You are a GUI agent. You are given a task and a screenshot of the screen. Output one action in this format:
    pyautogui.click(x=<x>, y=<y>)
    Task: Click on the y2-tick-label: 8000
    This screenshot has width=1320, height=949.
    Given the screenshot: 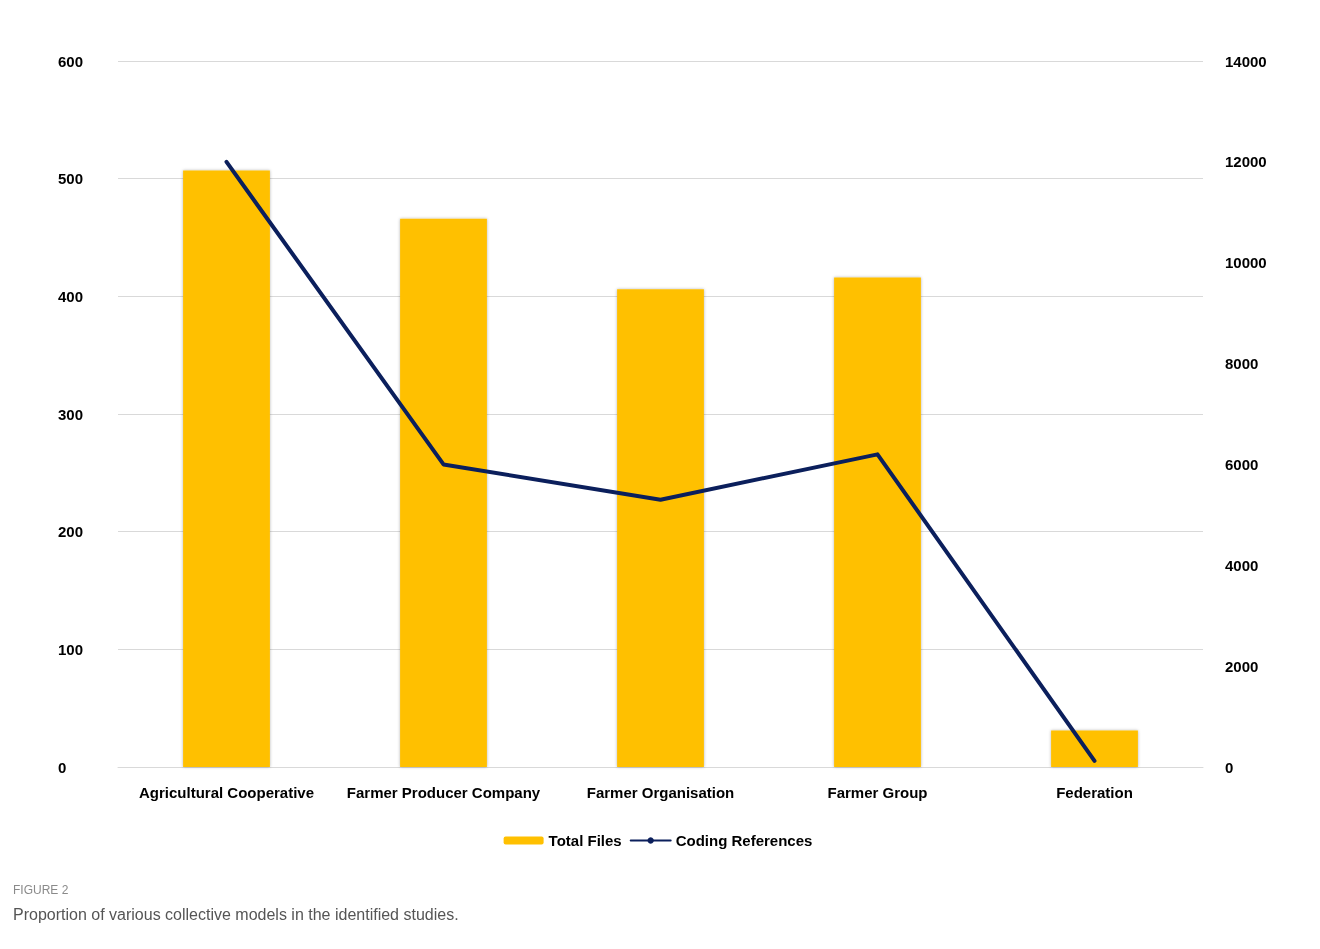 What is the action you would take?
    pyautogui.click(x=1242, y=364)
    